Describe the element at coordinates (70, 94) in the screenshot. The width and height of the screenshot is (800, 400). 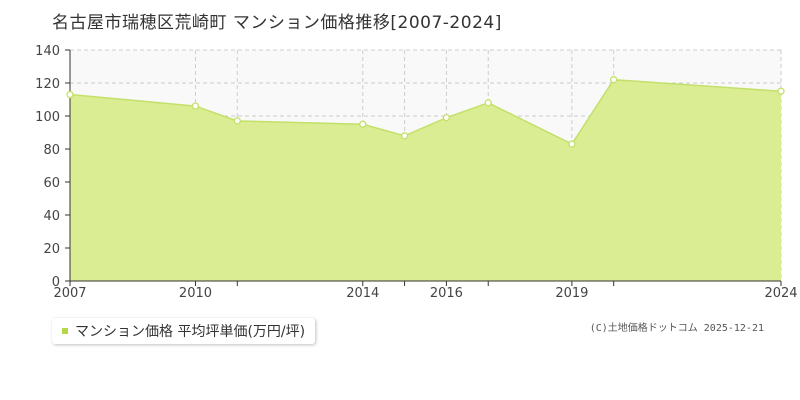
I see `data-point-2007` at that location.